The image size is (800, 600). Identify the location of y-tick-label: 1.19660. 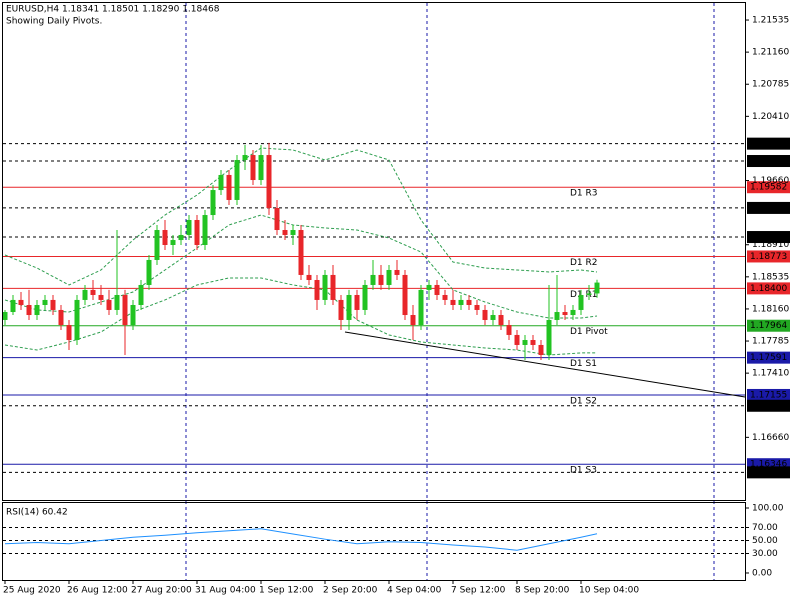
(770, 181).